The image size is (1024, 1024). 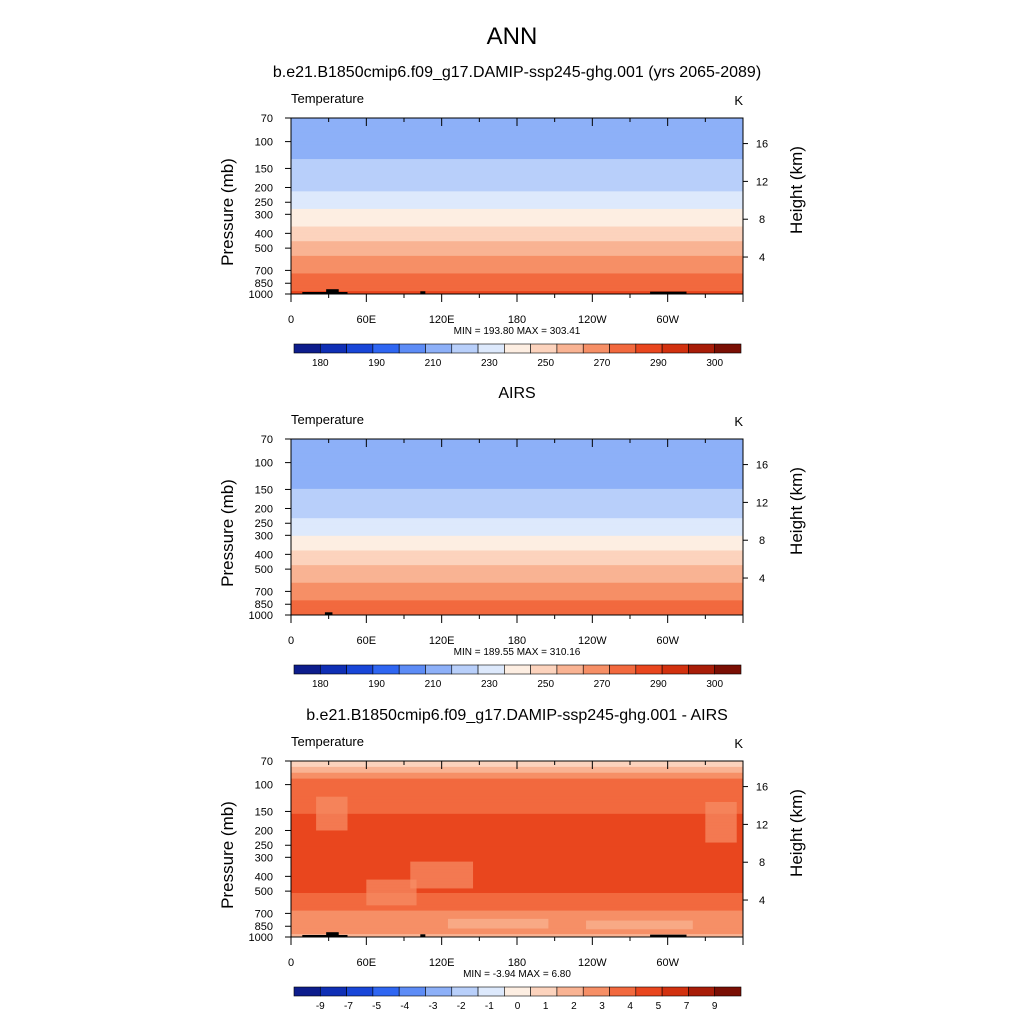 What do you see at coordinates (517, 652) in the screenshot?
I see `min-max-stats: MIN = 189.55 MAX = 310.16` at bounding box center [517, 652].